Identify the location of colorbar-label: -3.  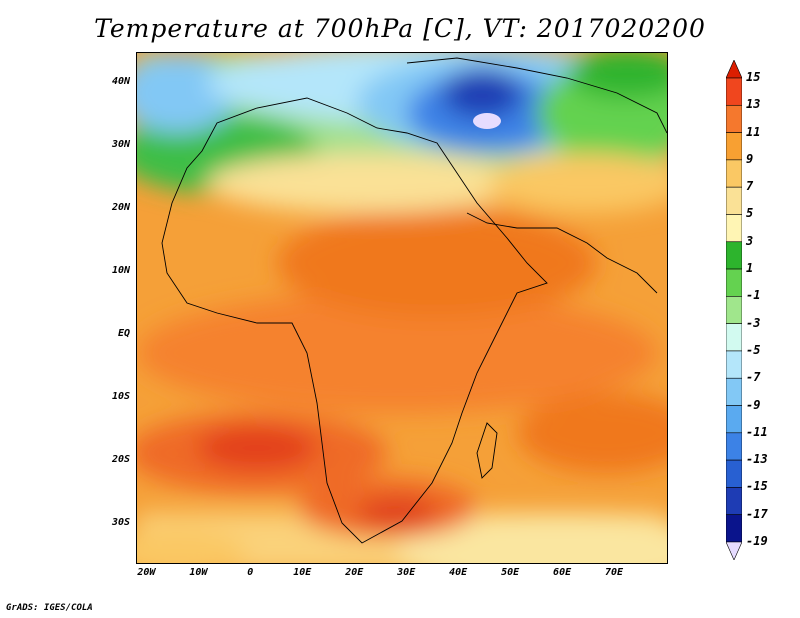
(753, 322).